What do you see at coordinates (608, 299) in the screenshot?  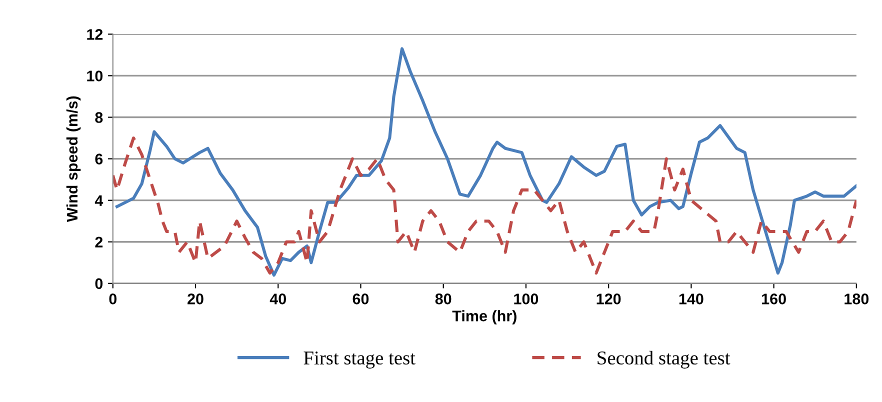 I see `x-tick-label: 120` at bounding box center [608, 299].